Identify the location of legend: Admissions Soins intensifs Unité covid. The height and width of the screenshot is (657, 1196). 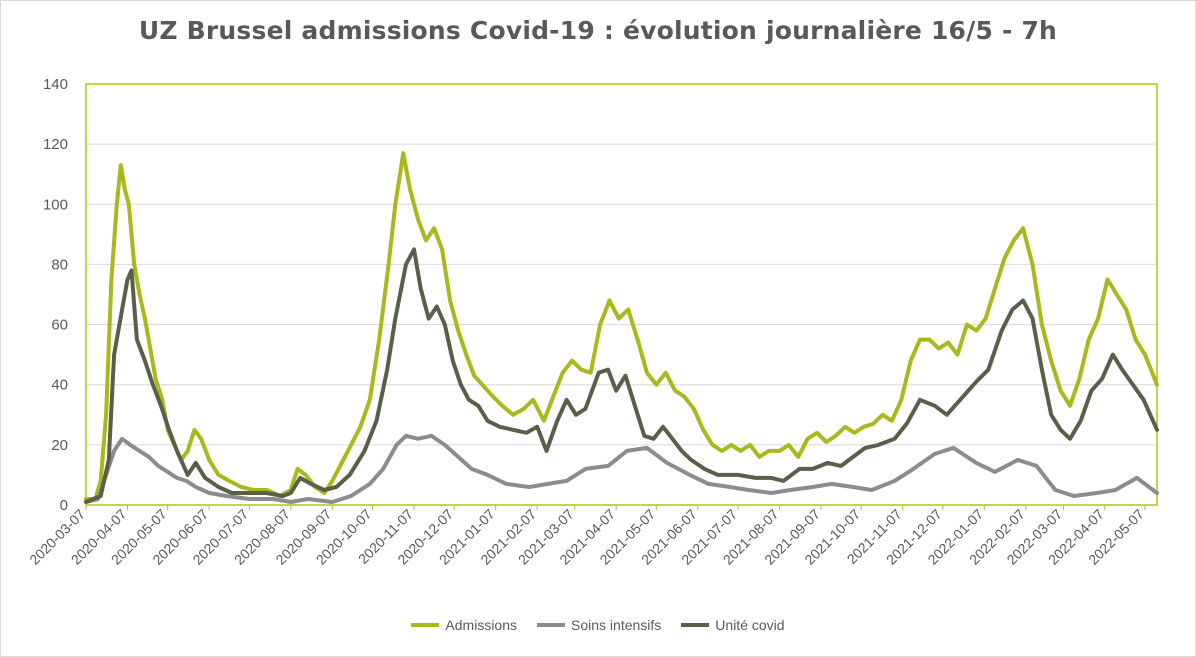
(598, 625).